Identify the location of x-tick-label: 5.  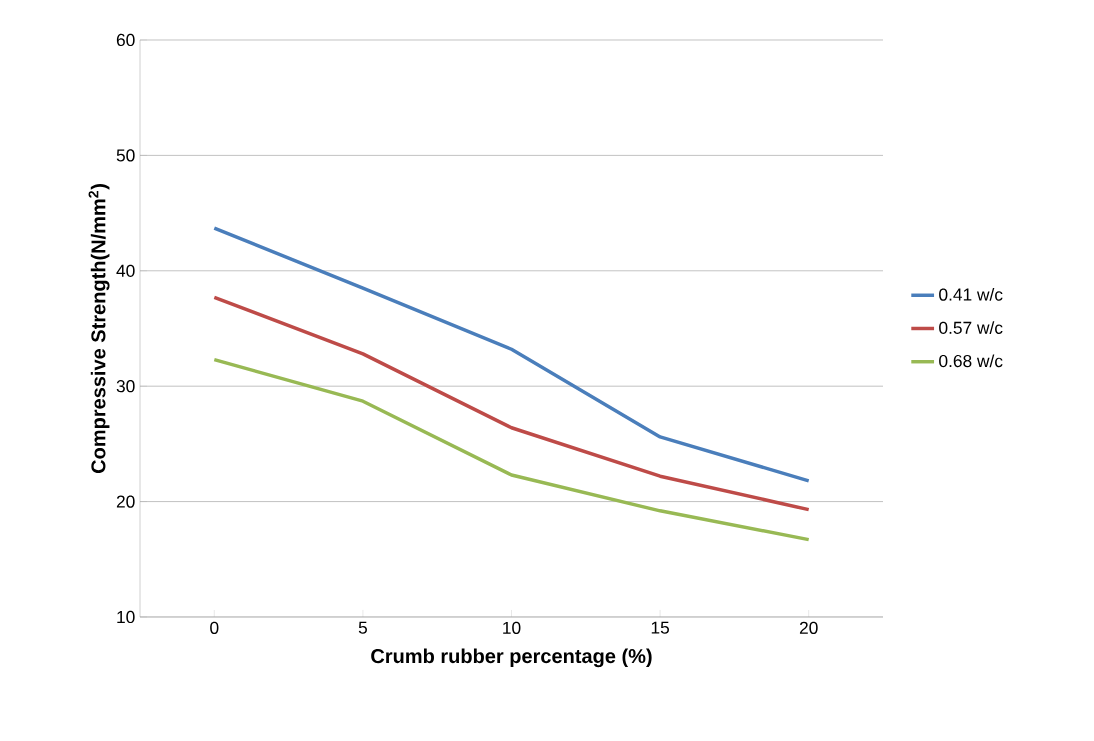
(362, 627).